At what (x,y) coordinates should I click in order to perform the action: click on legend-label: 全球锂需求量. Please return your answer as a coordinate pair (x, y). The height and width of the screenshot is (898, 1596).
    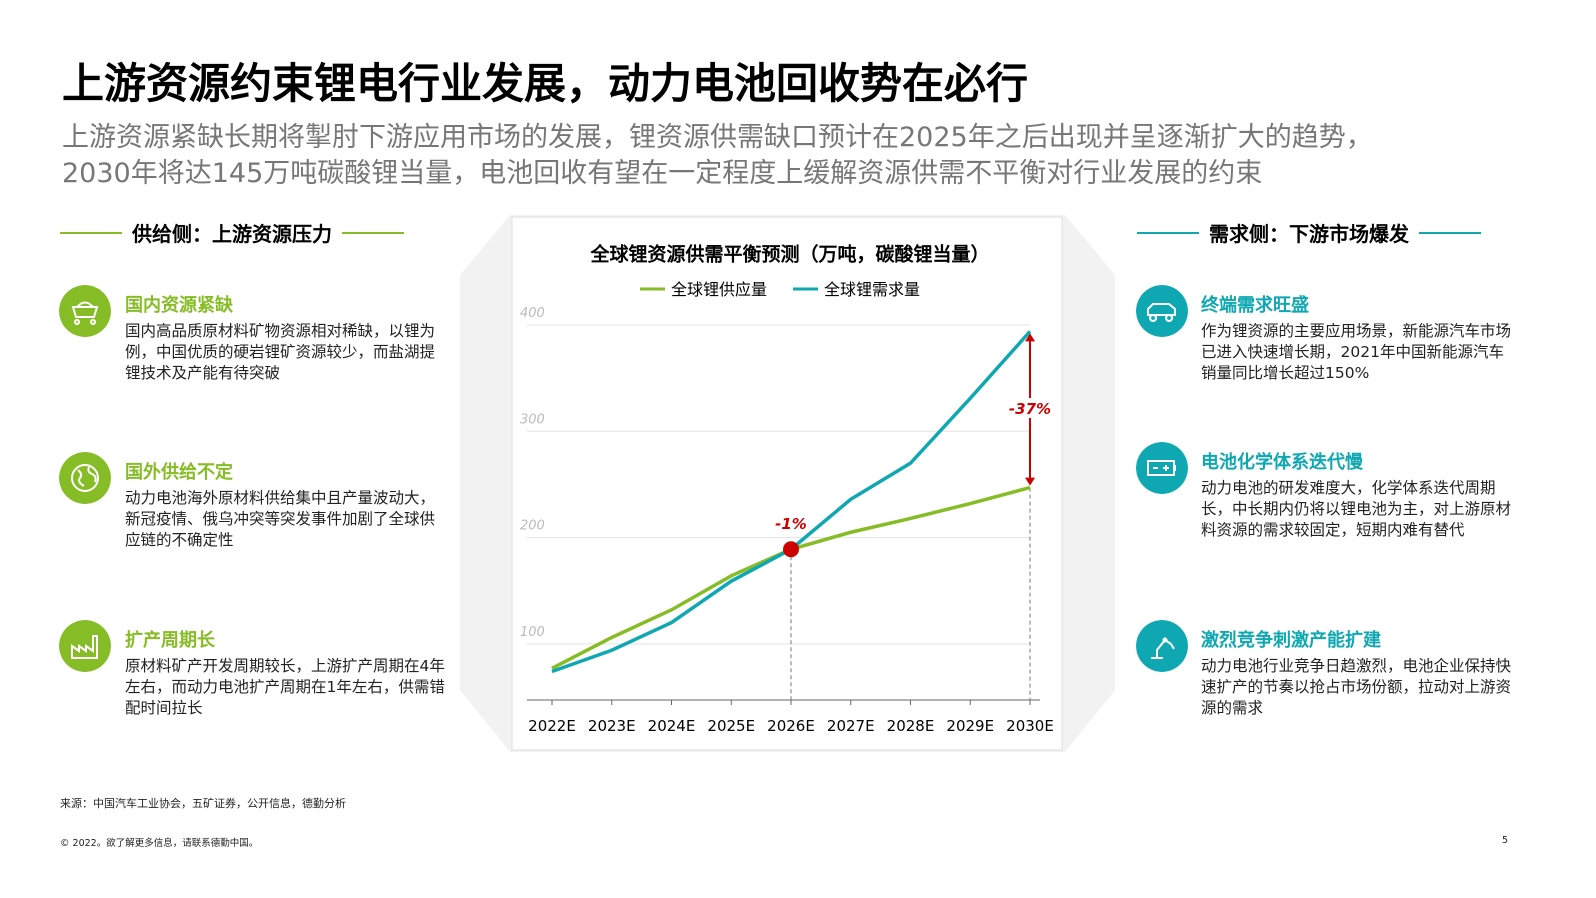
    Looking at the image, I should click on (872, 289).